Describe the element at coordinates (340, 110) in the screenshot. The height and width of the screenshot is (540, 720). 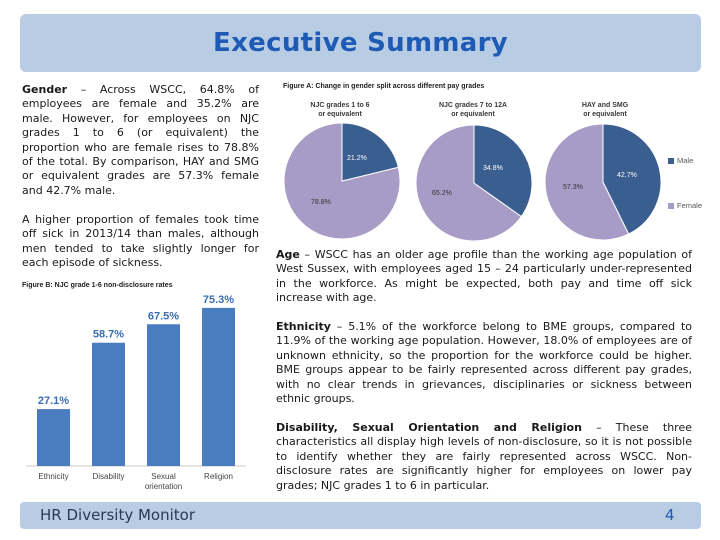
I see `pie-label-njc-1-6: NJC grades 1 to 6 or equivalent` at that location.